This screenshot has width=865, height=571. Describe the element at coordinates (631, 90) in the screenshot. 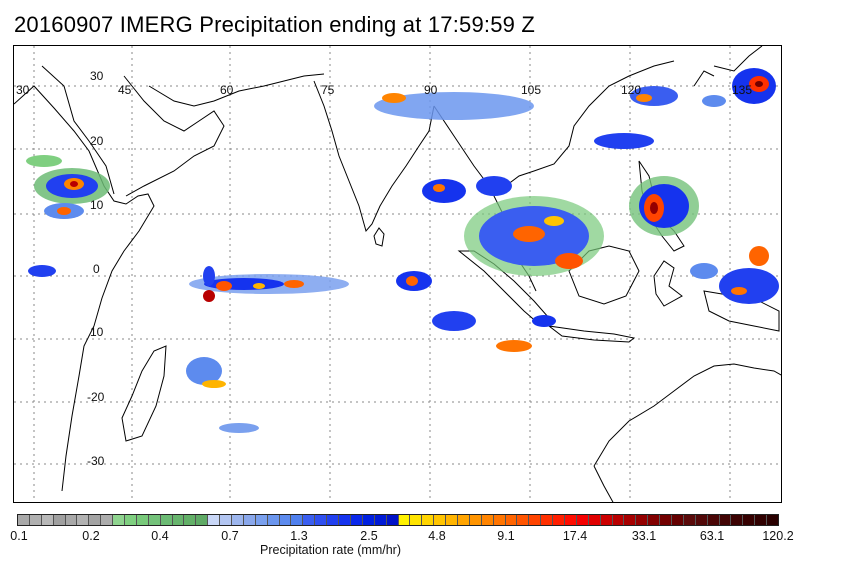

I see `lon-label-120: 120` at that location.